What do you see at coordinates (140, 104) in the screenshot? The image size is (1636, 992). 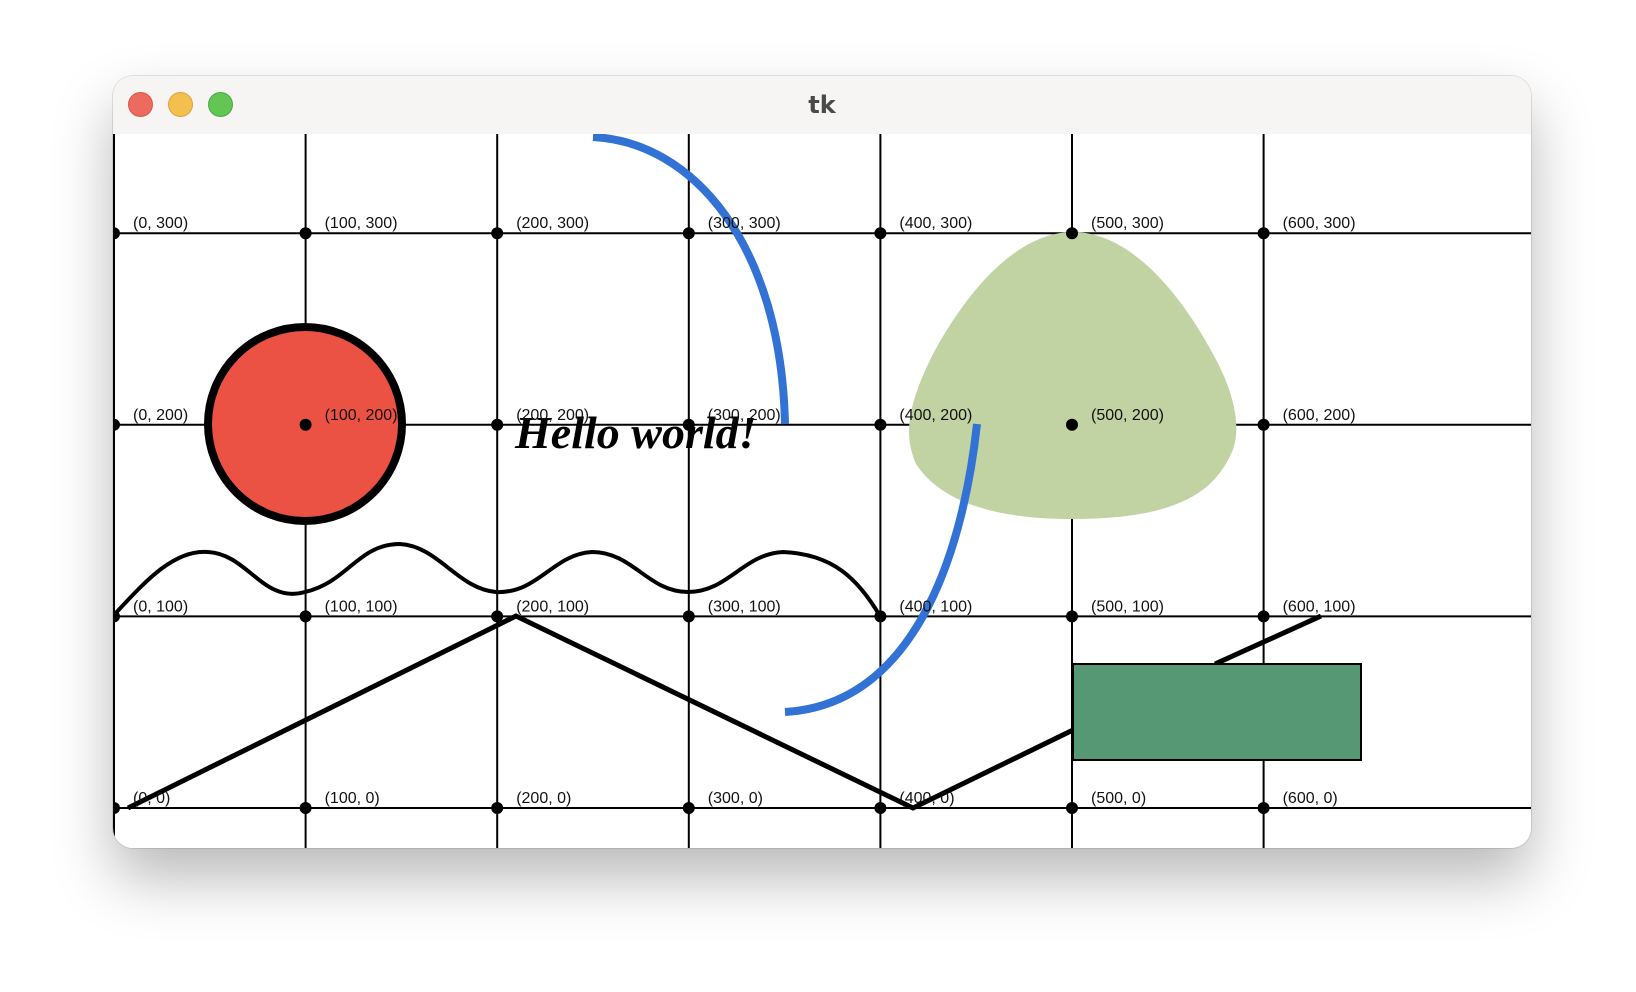 I see `close-button` at bounding box center [140, 104].